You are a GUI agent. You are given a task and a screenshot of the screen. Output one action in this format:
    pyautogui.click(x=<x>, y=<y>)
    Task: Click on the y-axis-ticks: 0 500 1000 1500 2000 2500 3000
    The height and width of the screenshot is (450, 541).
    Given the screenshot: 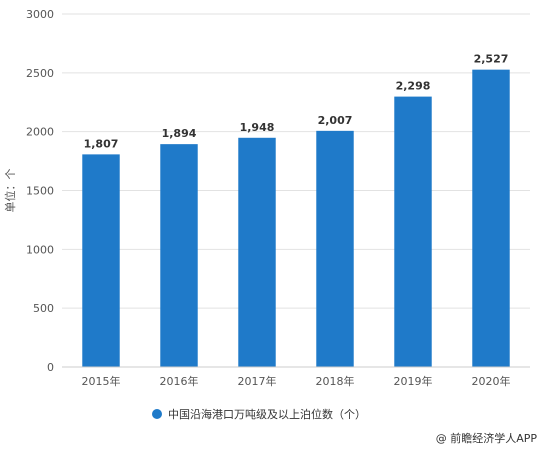 What is the action you would take?
    pyautogui.click(x=40, y=191)
    